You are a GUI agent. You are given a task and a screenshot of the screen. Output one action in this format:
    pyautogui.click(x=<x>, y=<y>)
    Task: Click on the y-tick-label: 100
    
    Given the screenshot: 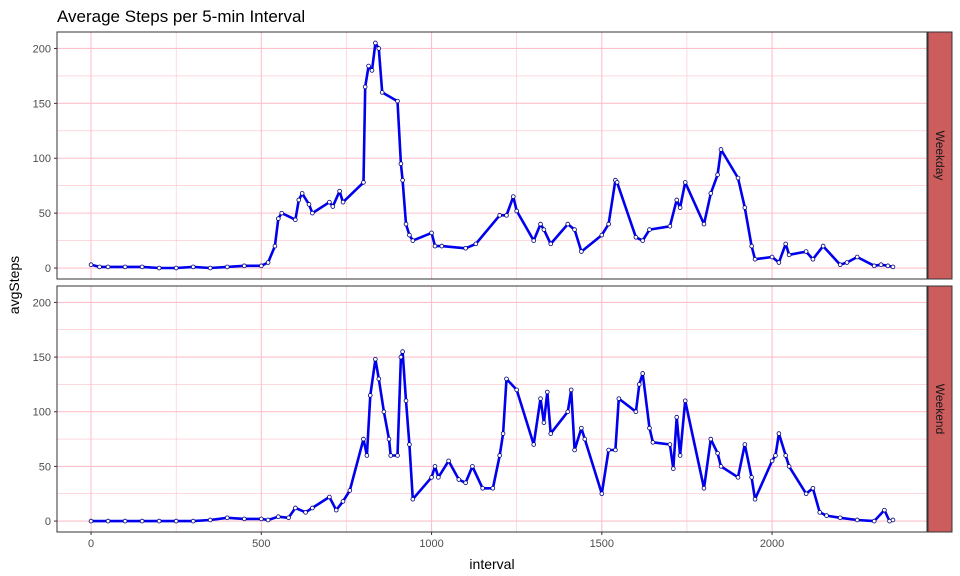 What is the action you would take?
    pyautogui.click(x=42, y=413)
    